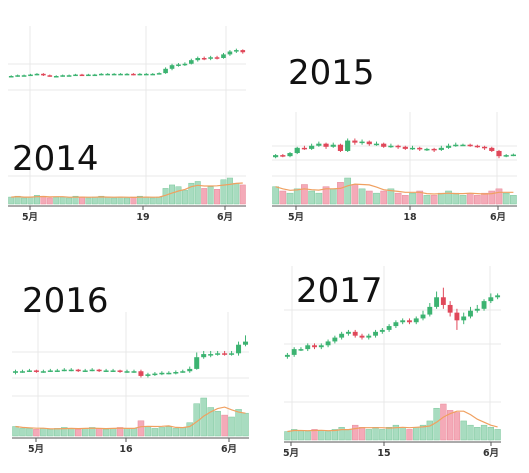 This screenshot has height=473, width=529. What do you see at coordinates (55, 159) in the screenshot?
I see `year-label: 2014` at bounding box center [55, 159].